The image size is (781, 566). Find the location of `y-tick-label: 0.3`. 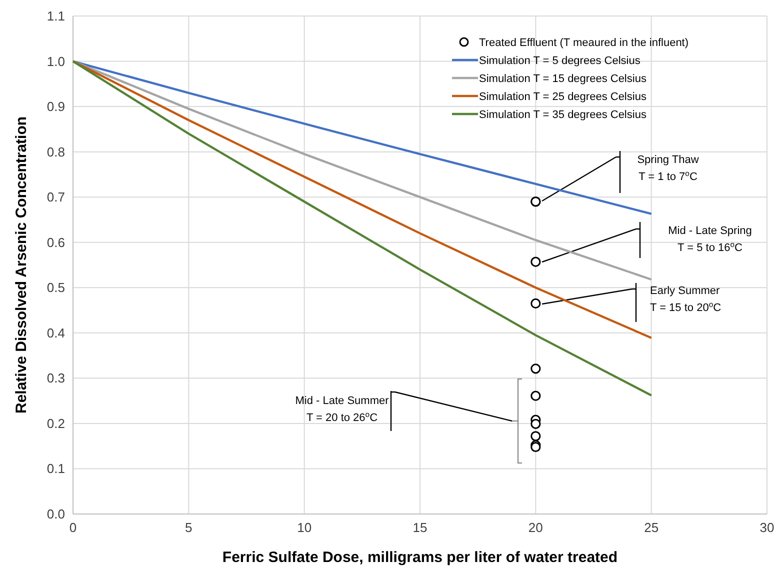

y-tick-label: 0.3 is located at coordinates (55, 378).